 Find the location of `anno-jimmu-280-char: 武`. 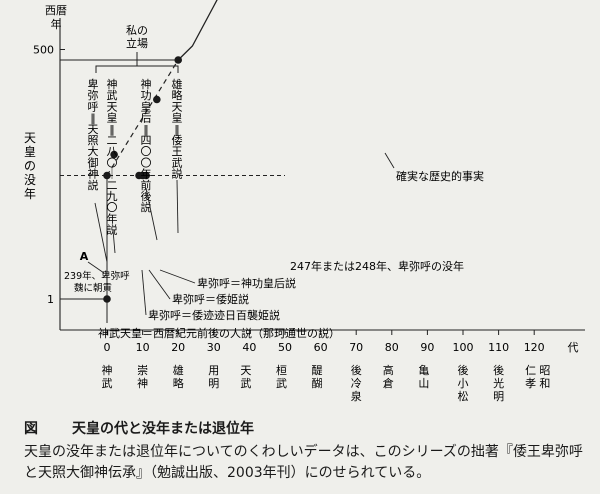

anno-jimmu-280-char: 武 is located at coordinates (112, 95).